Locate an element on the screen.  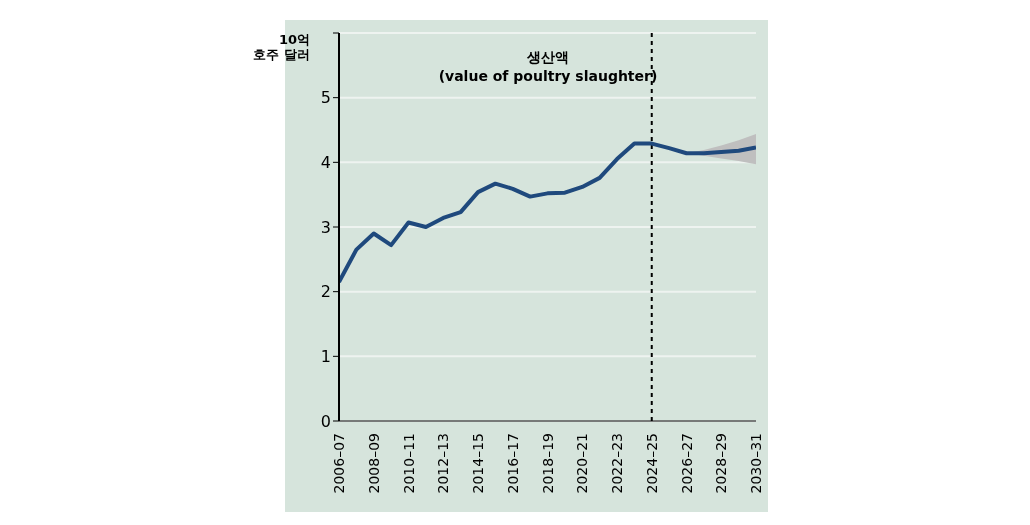
y-tick-label: 1 is located at coordinates (325, 357).